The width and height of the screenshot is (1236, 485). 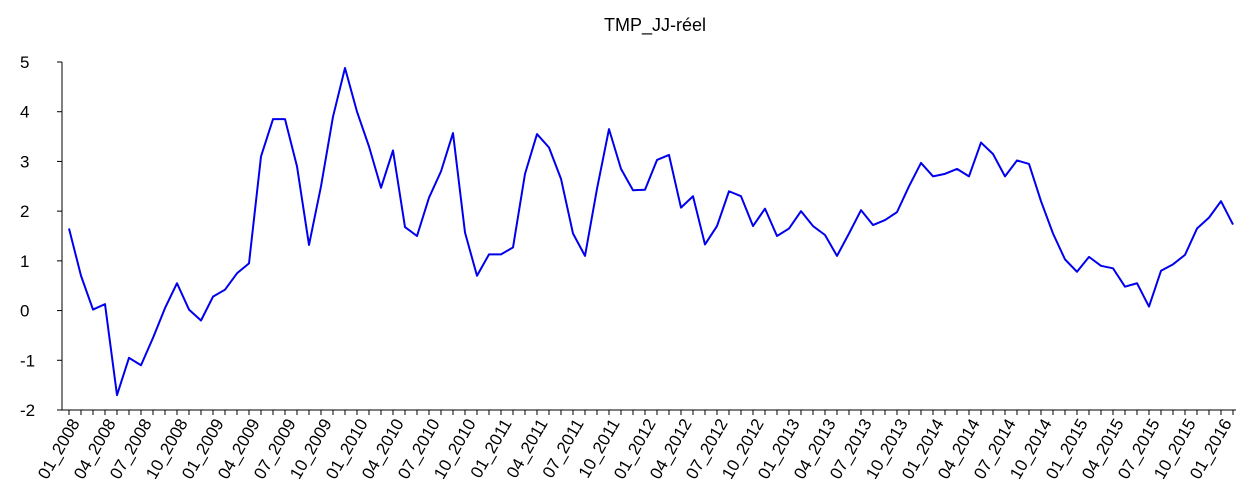 What do you see at coordinates (24, 211) in the screenshot?
I see `y-tick-label: 2` at bounding box center [24, 211].